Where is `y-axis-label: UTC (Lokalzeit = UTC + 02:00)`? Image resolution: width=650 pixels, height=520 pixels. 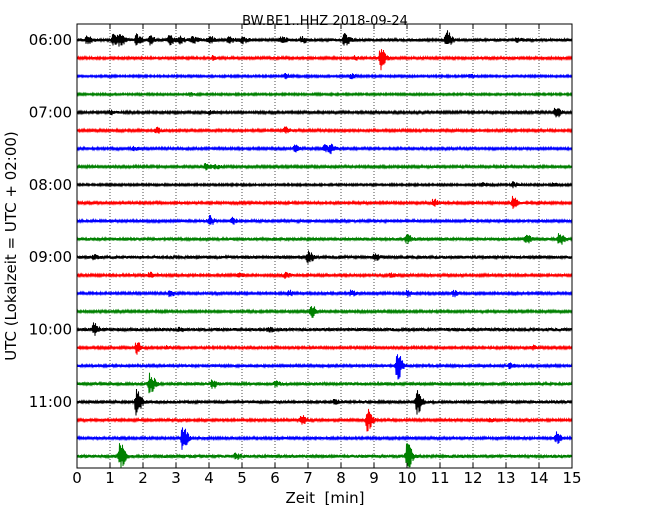
y-axis-label: UTC (Lokalzeit = UTC + 02:00) is located at coordinates (11, 246).